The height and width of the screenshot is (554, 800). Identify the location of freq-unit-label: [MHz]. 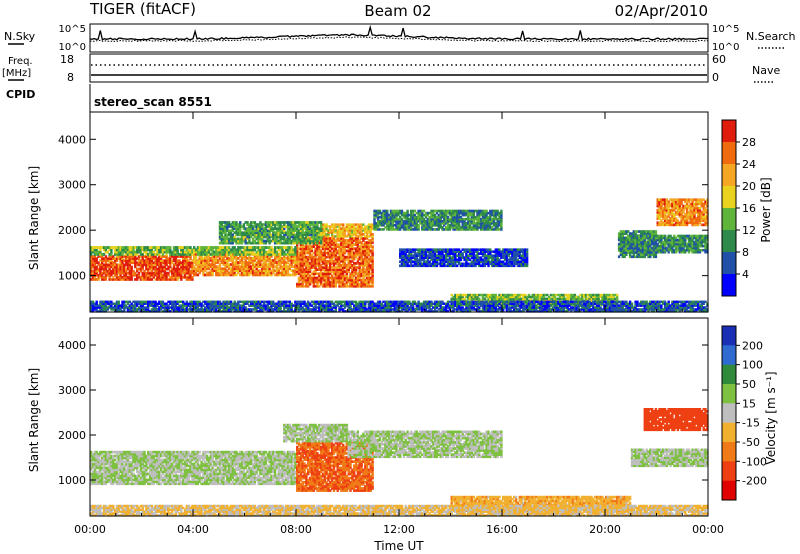
(16, 73).